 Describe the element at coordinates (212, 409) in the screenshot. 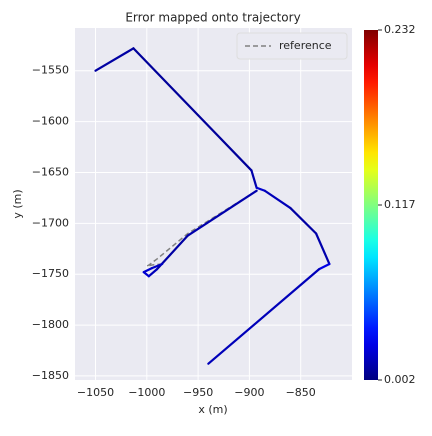

I see `x-axis-label: x (m)` at that location.